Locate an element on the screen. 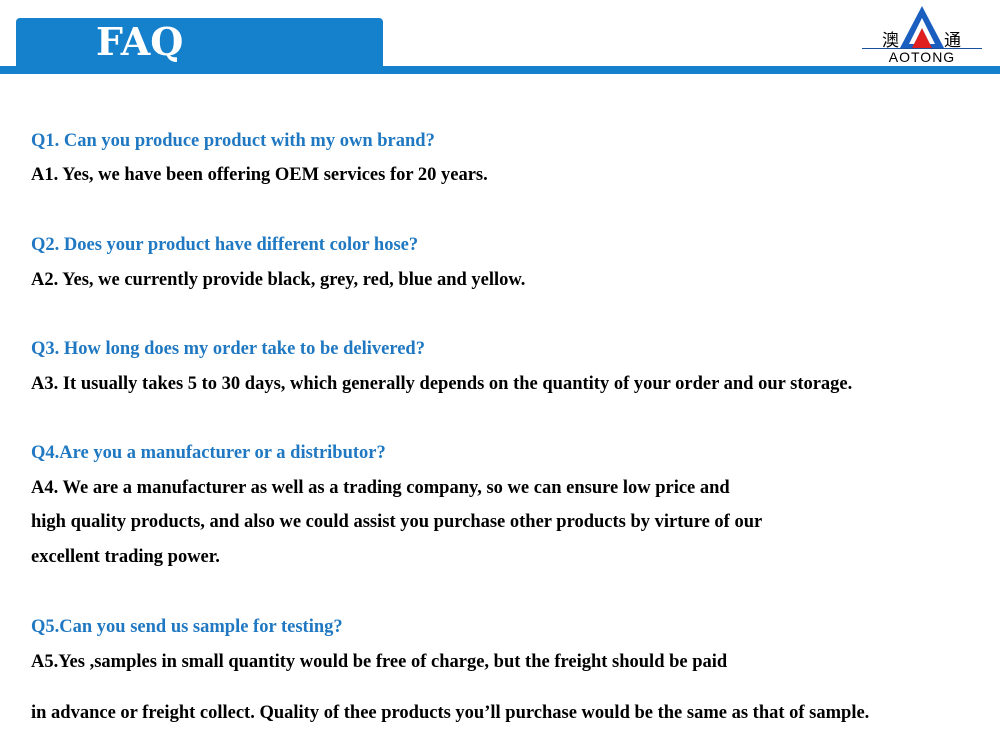  header-tab is located at coordinates (199, 43).